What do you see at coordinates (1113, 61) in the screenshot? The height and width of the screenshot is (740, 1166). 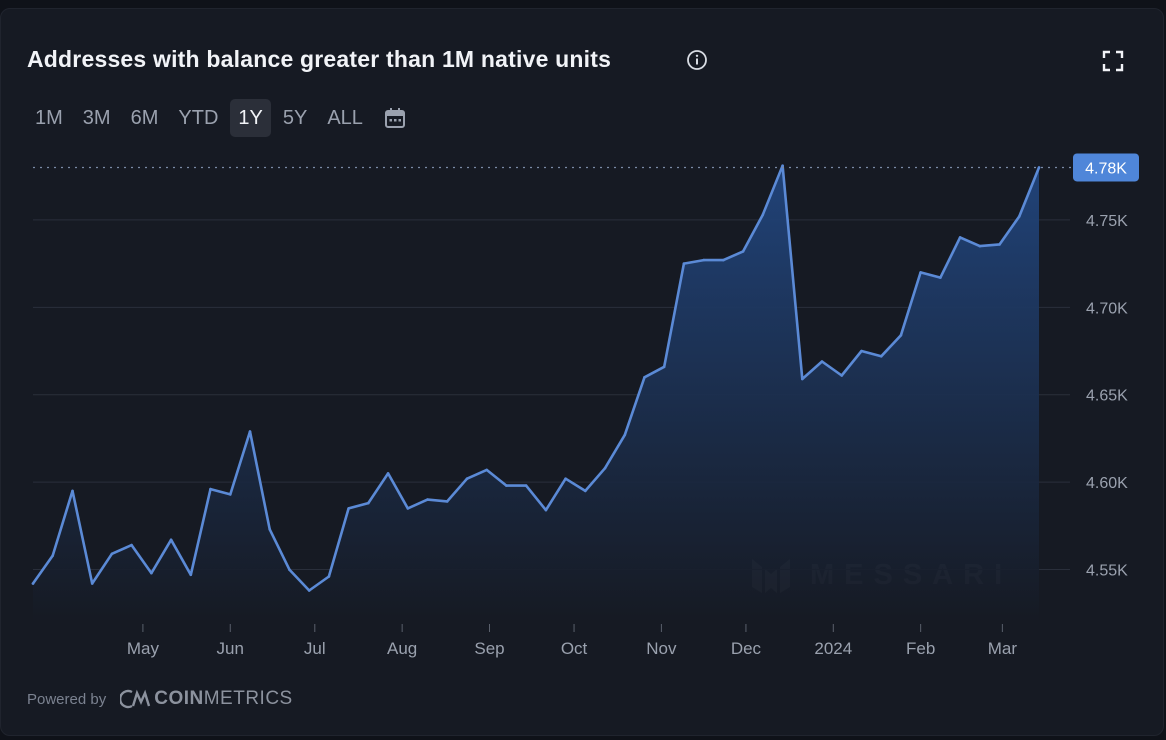 I see `expand-icon` at bounding box center [1113, 61].